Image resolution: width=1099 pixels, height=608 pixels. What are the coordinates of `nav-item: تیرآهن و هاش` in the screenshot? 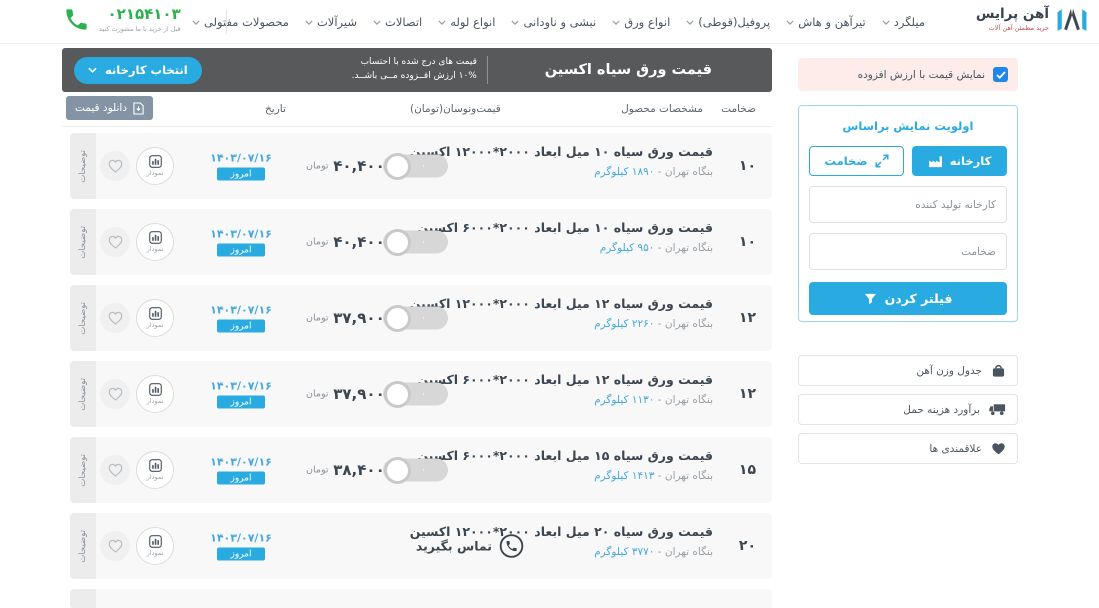 It's located at (826, 22).